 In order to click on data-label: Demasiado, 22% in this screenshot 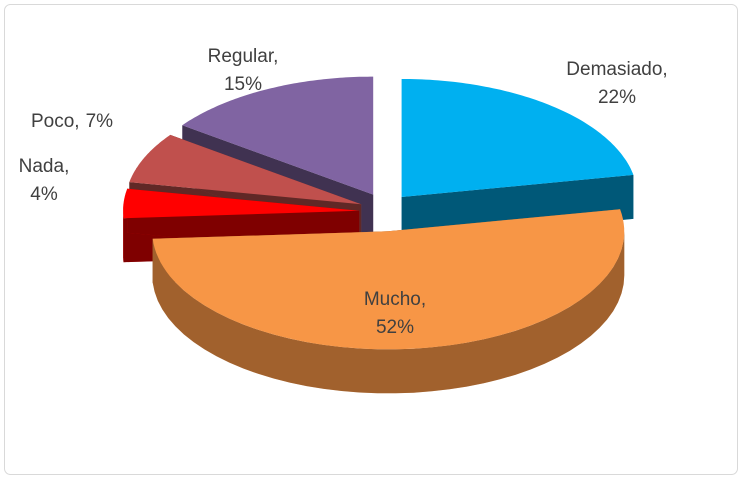, I will do `click(616, 83)`.